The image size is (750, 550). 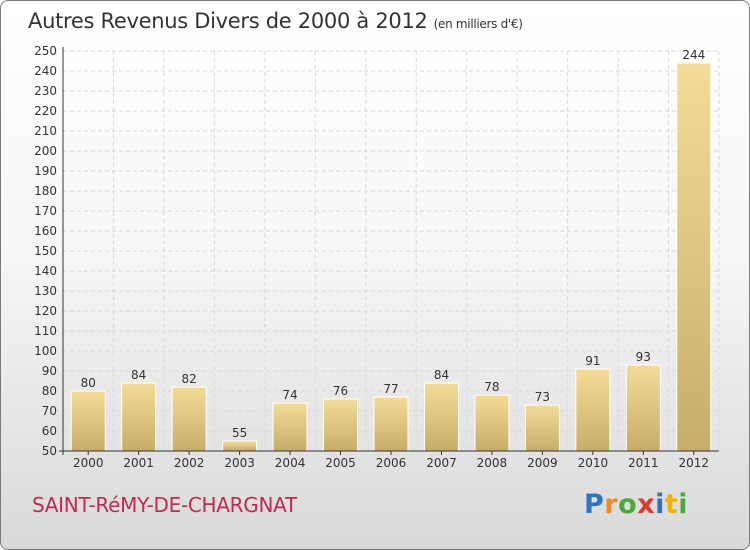 I want to click on bar-2002, so click(x=189, y=419).